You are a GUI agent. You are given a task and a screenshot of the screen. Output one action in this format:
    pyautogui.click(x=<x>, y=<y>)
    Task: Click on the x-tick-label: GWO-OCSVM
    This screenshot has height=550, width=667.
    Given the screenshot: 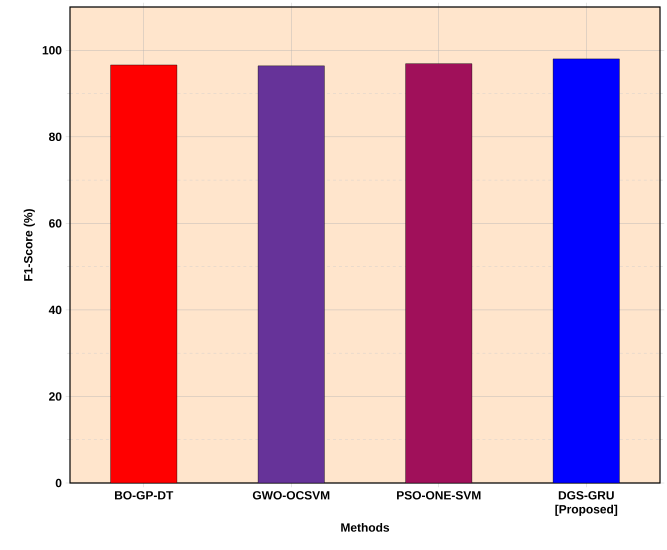 What is the action you would take?
    pyautogui.click(x=291, y=495)
    